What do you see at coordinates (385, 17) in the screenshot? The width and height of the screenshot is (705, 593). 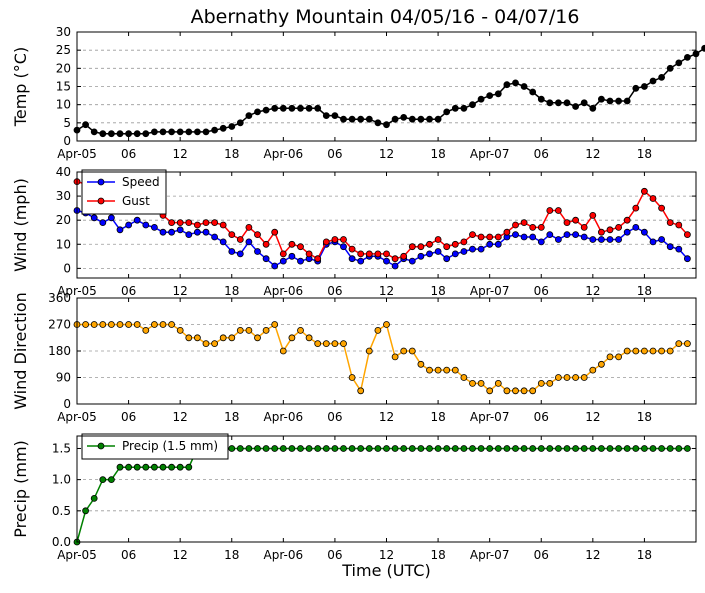 I see `chart-title: Abernathy Mountain 04/05/16 - 04/07/16` at bounding box center [385, 17].